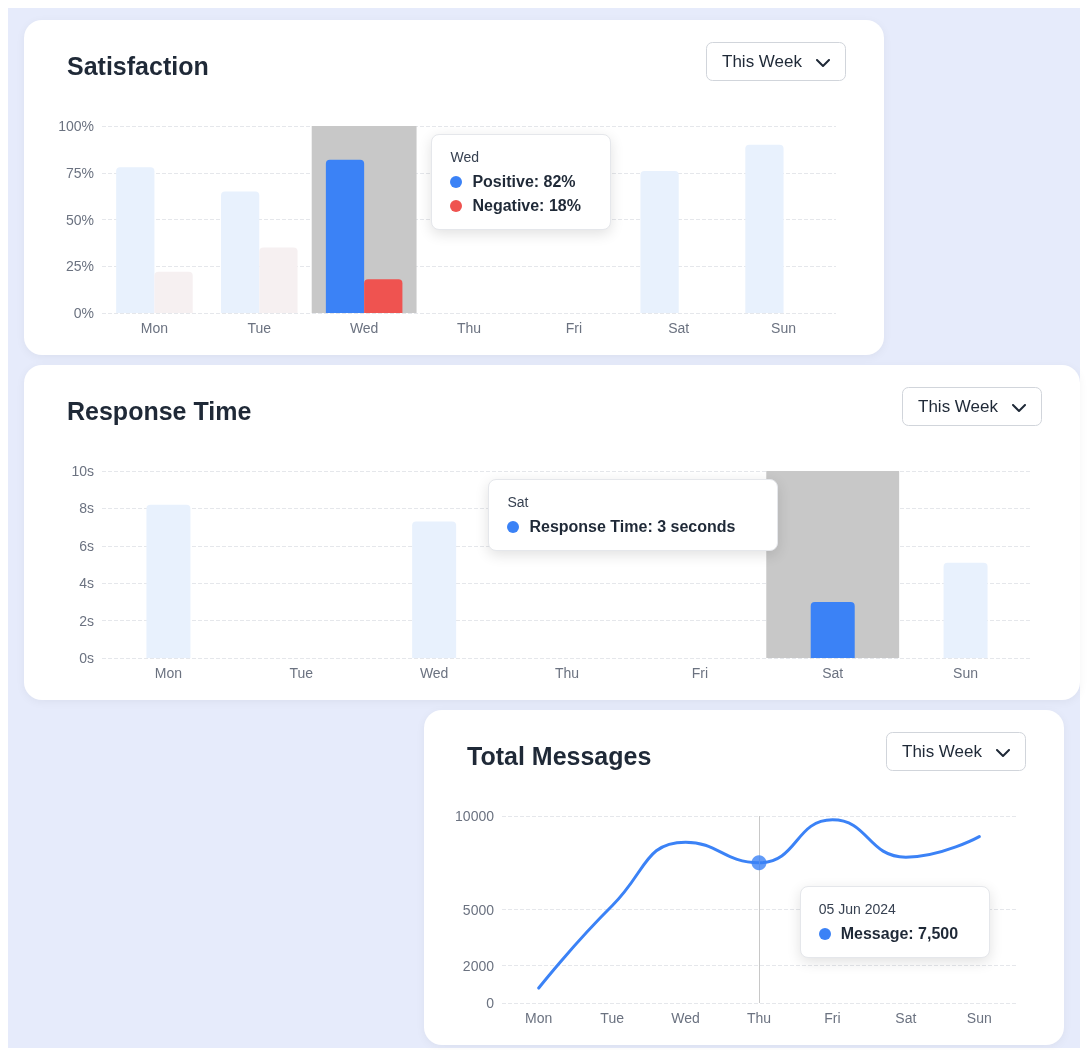 This screenshot has width=1088, height=1050. I want to click on y-tick-label: 5000, so click(478, 909).